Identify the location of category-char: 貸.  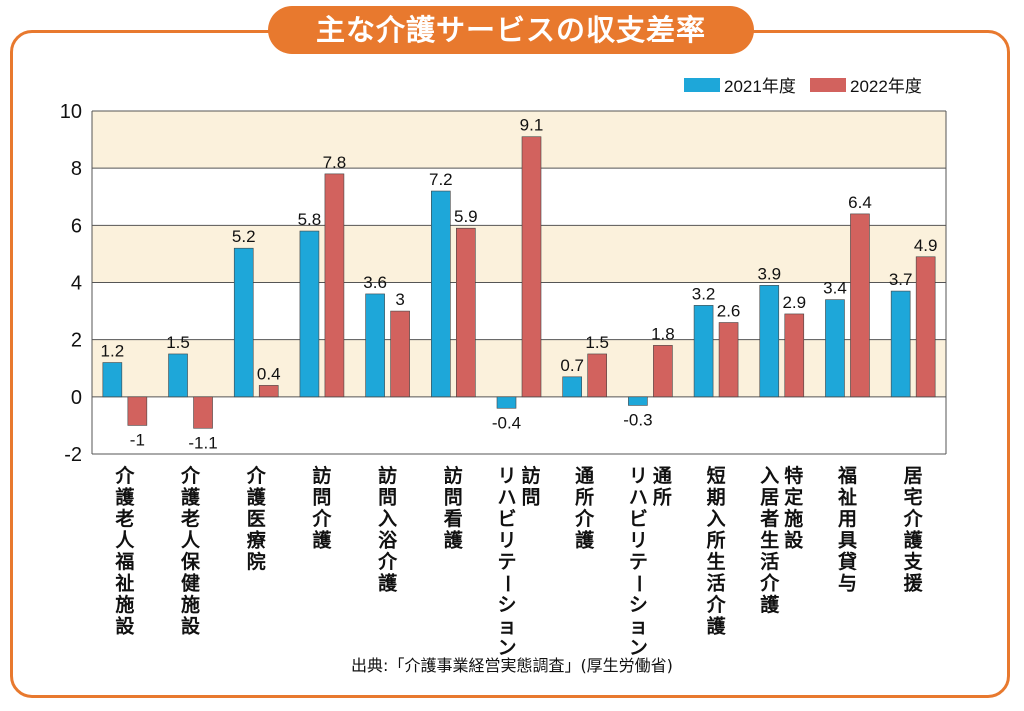
(847, 561).